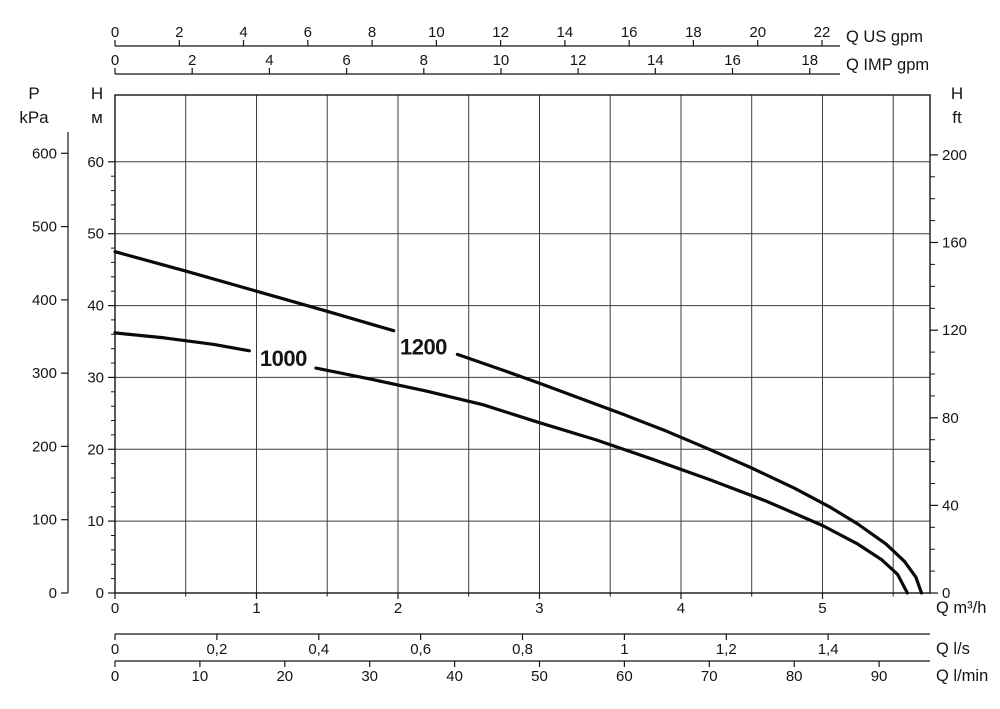  What do you see at coordinates (822, 32) in the screenshot?
I see `axis-tick-label: 22` at bounding box center [822, 32].